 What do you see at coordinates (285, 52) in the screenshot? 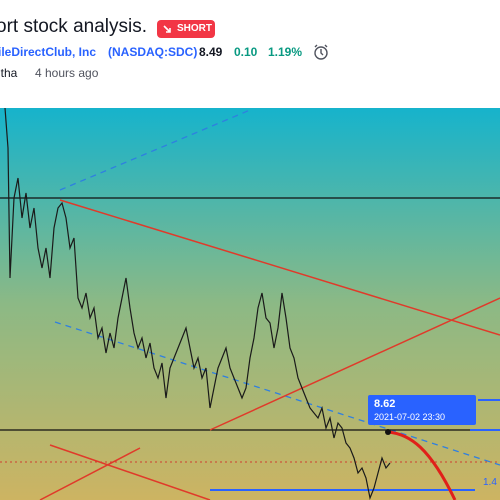
I see `symbol-change-percent: 1.19%` at bounding box center [285, 52].